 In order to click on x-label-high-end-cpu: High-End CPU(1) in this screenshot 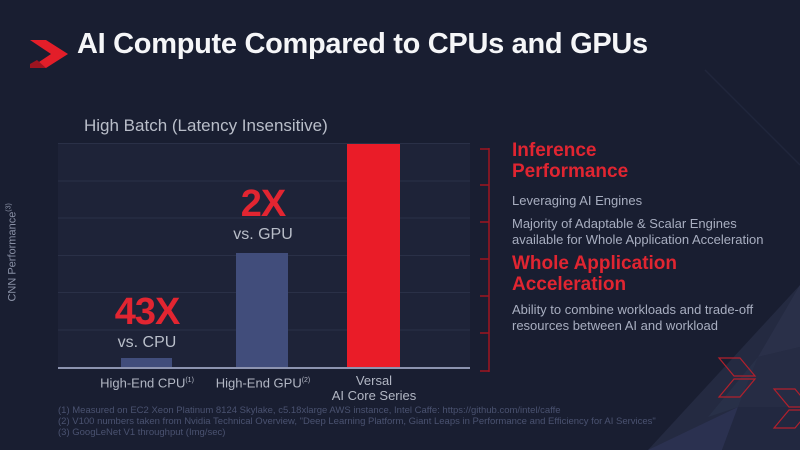, I will do `click(147, 383)`.